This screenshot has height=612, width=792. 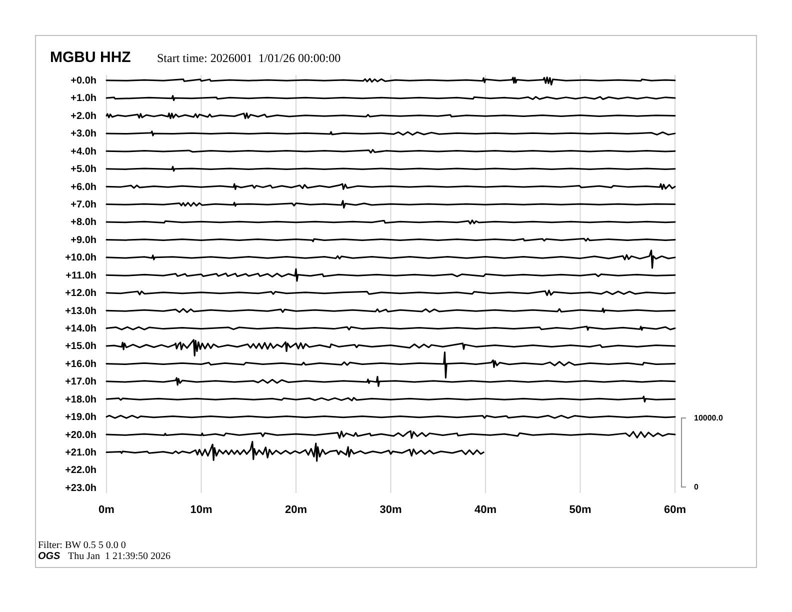 What do you see at coordinates (83, 152) in the screenshot?
I see `y-tick-label: +4.0h` at bounding box center [83, 152].